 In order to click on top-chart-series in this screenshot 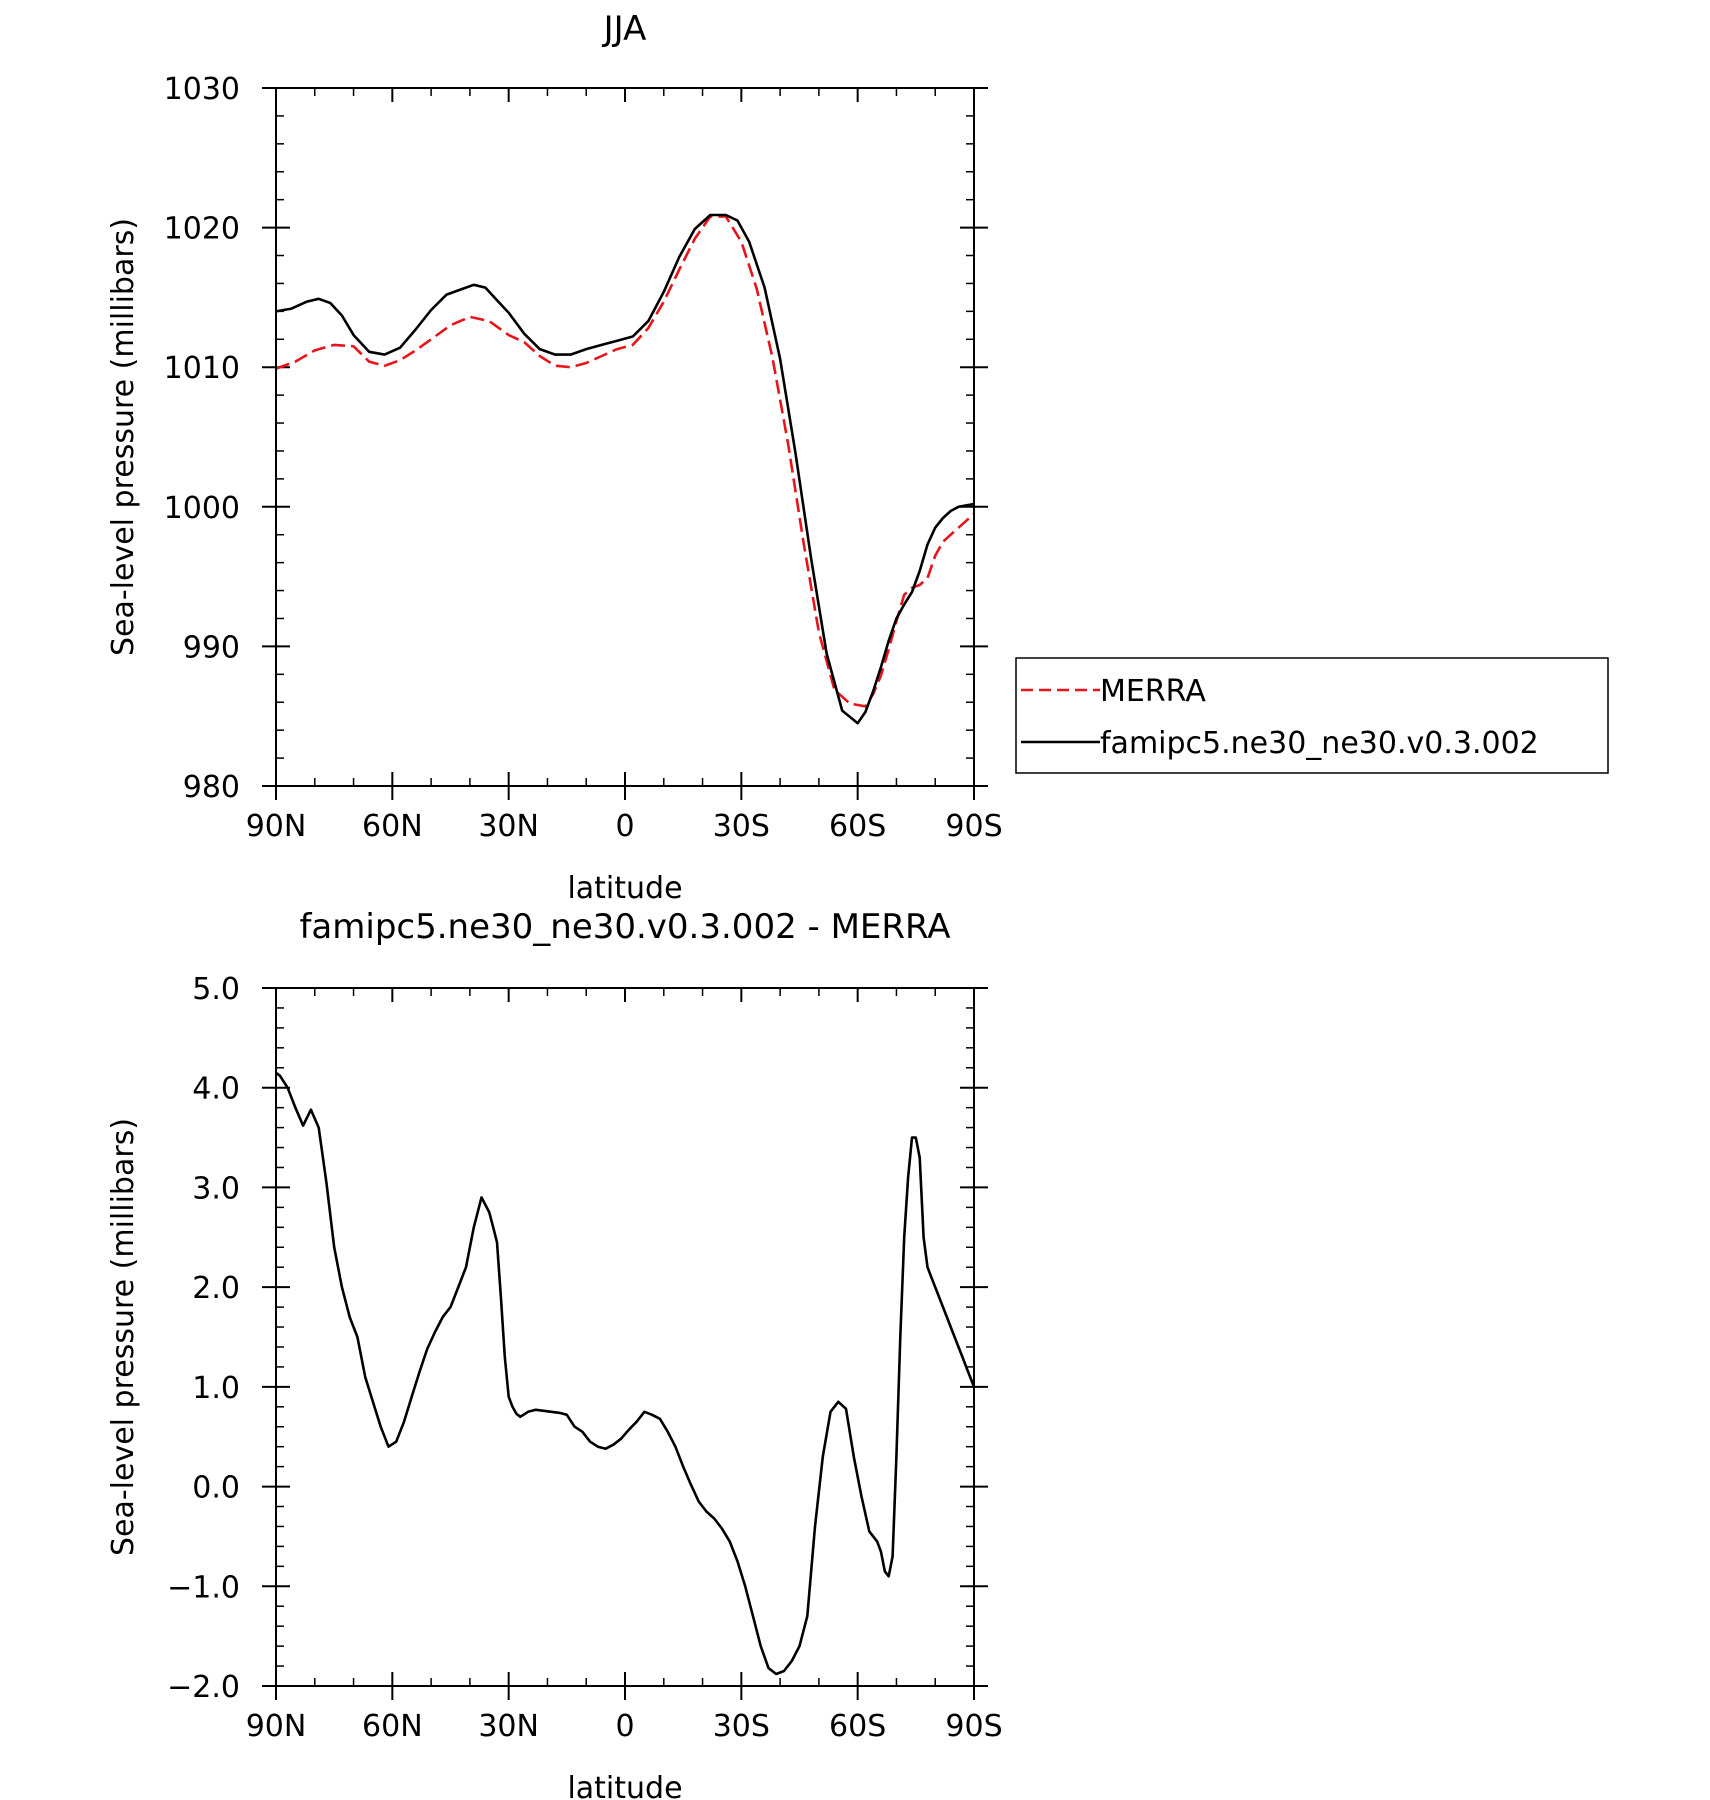, I will do `click(625, 469)`.